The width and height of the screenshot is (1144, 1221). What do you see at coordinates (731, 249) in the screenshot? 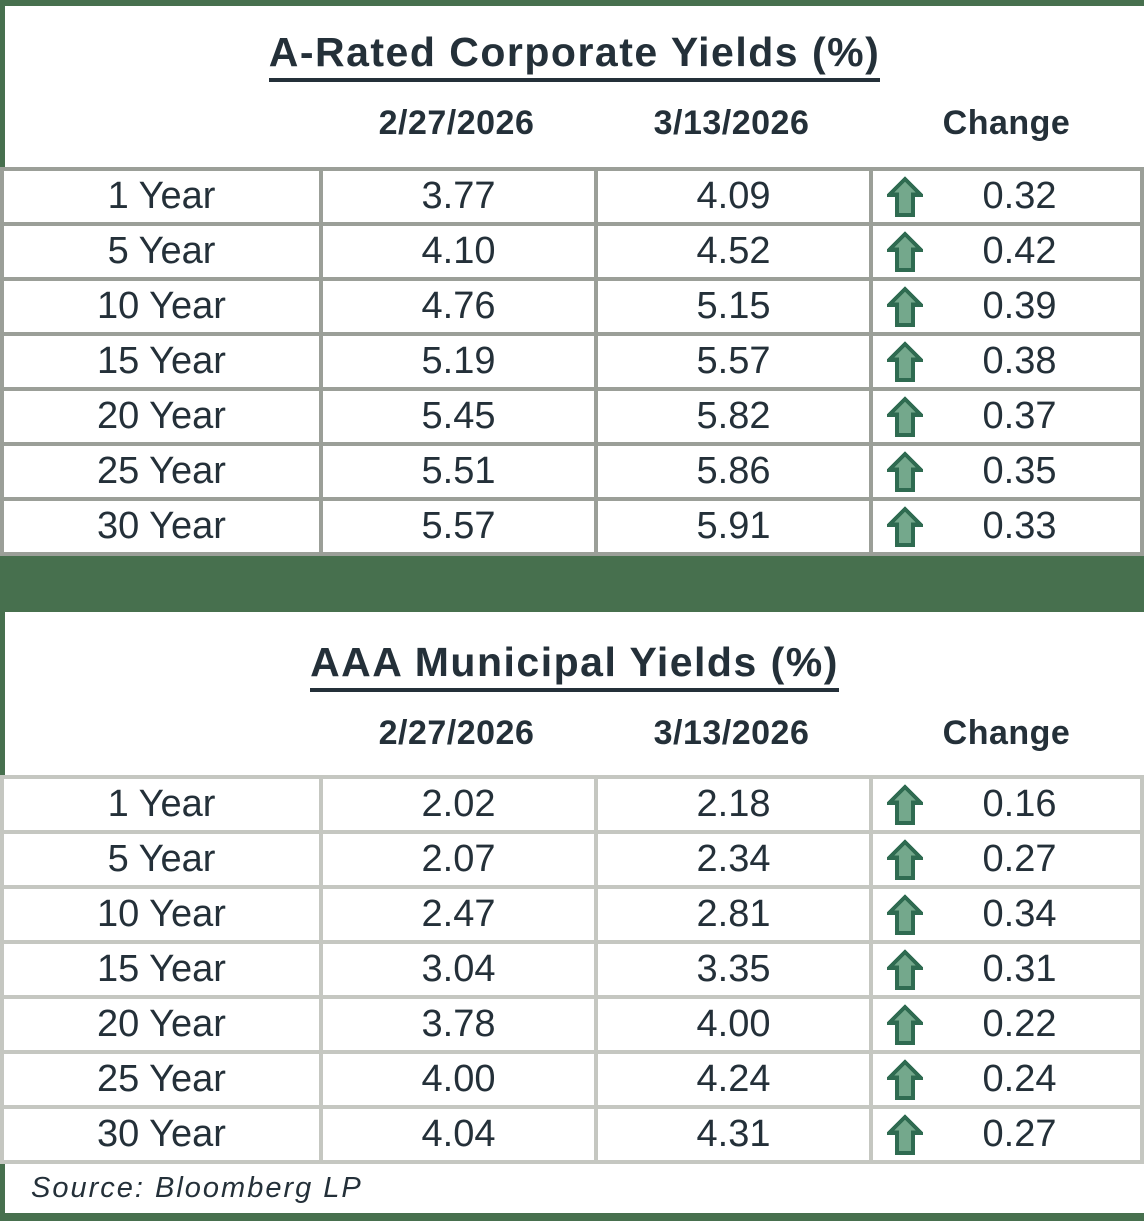
I see `curr-yield-value: 4.52` at bounding box center [731, 249].